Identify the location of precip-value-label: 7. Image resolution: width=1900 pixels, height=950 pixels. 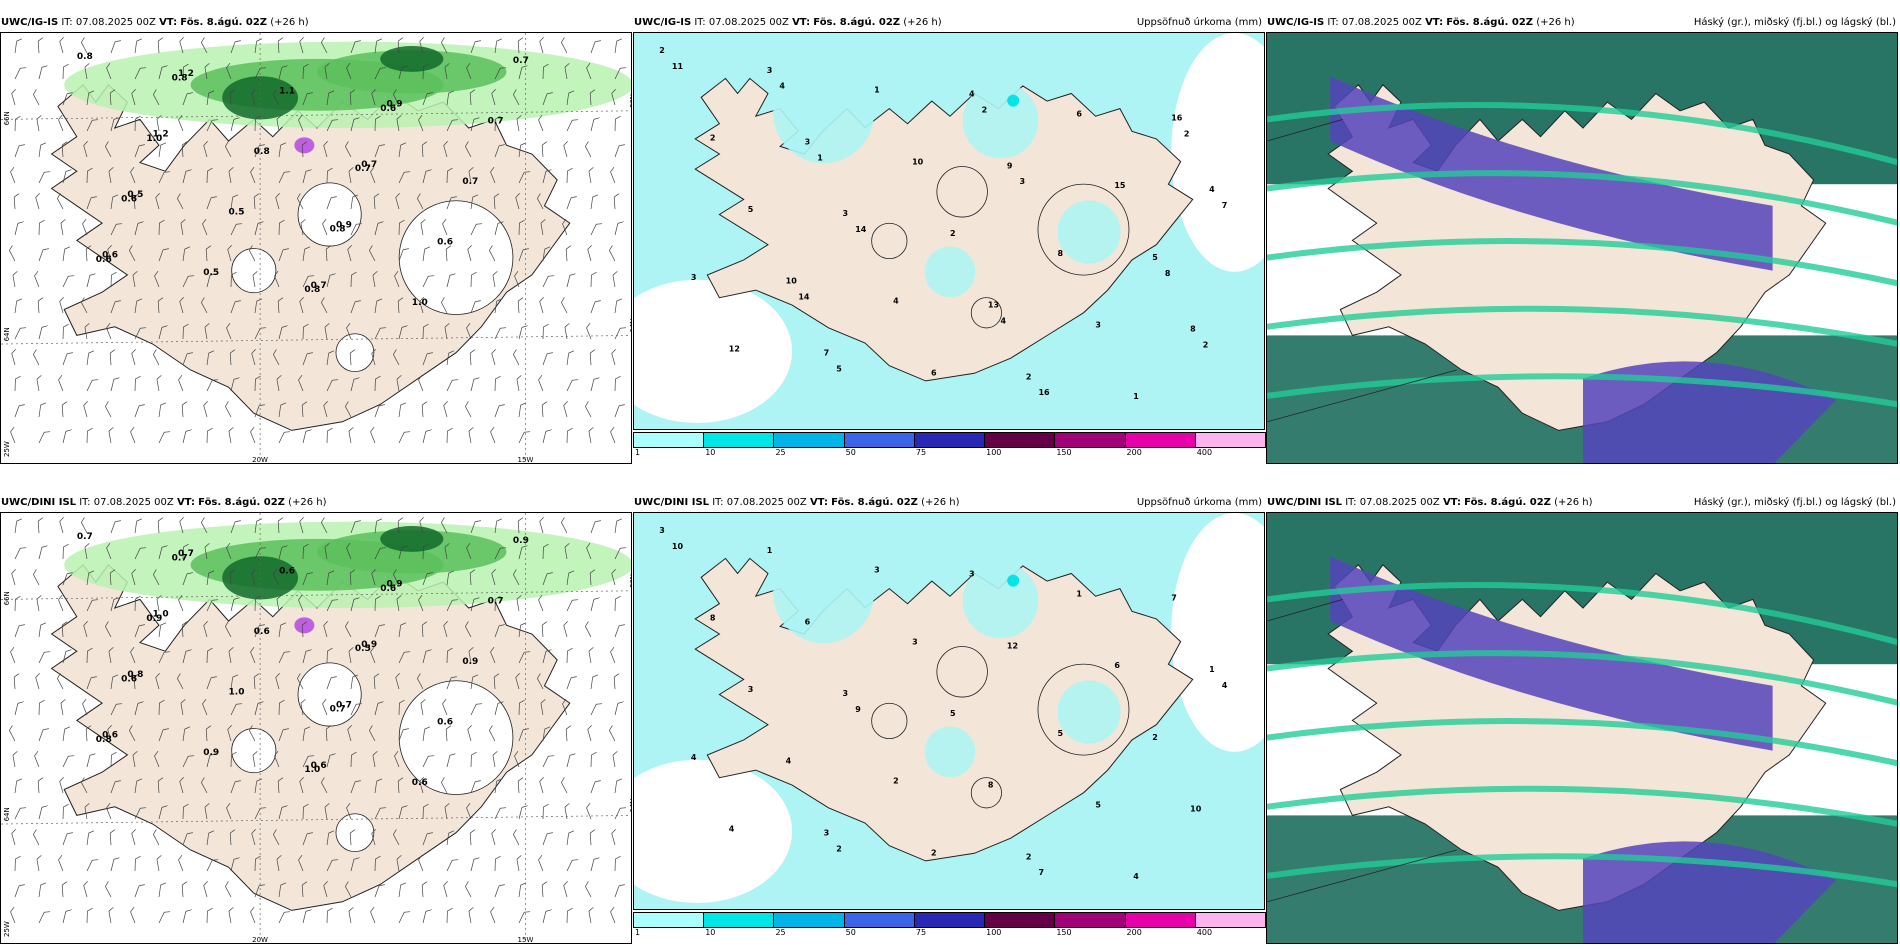
(1225, 205).